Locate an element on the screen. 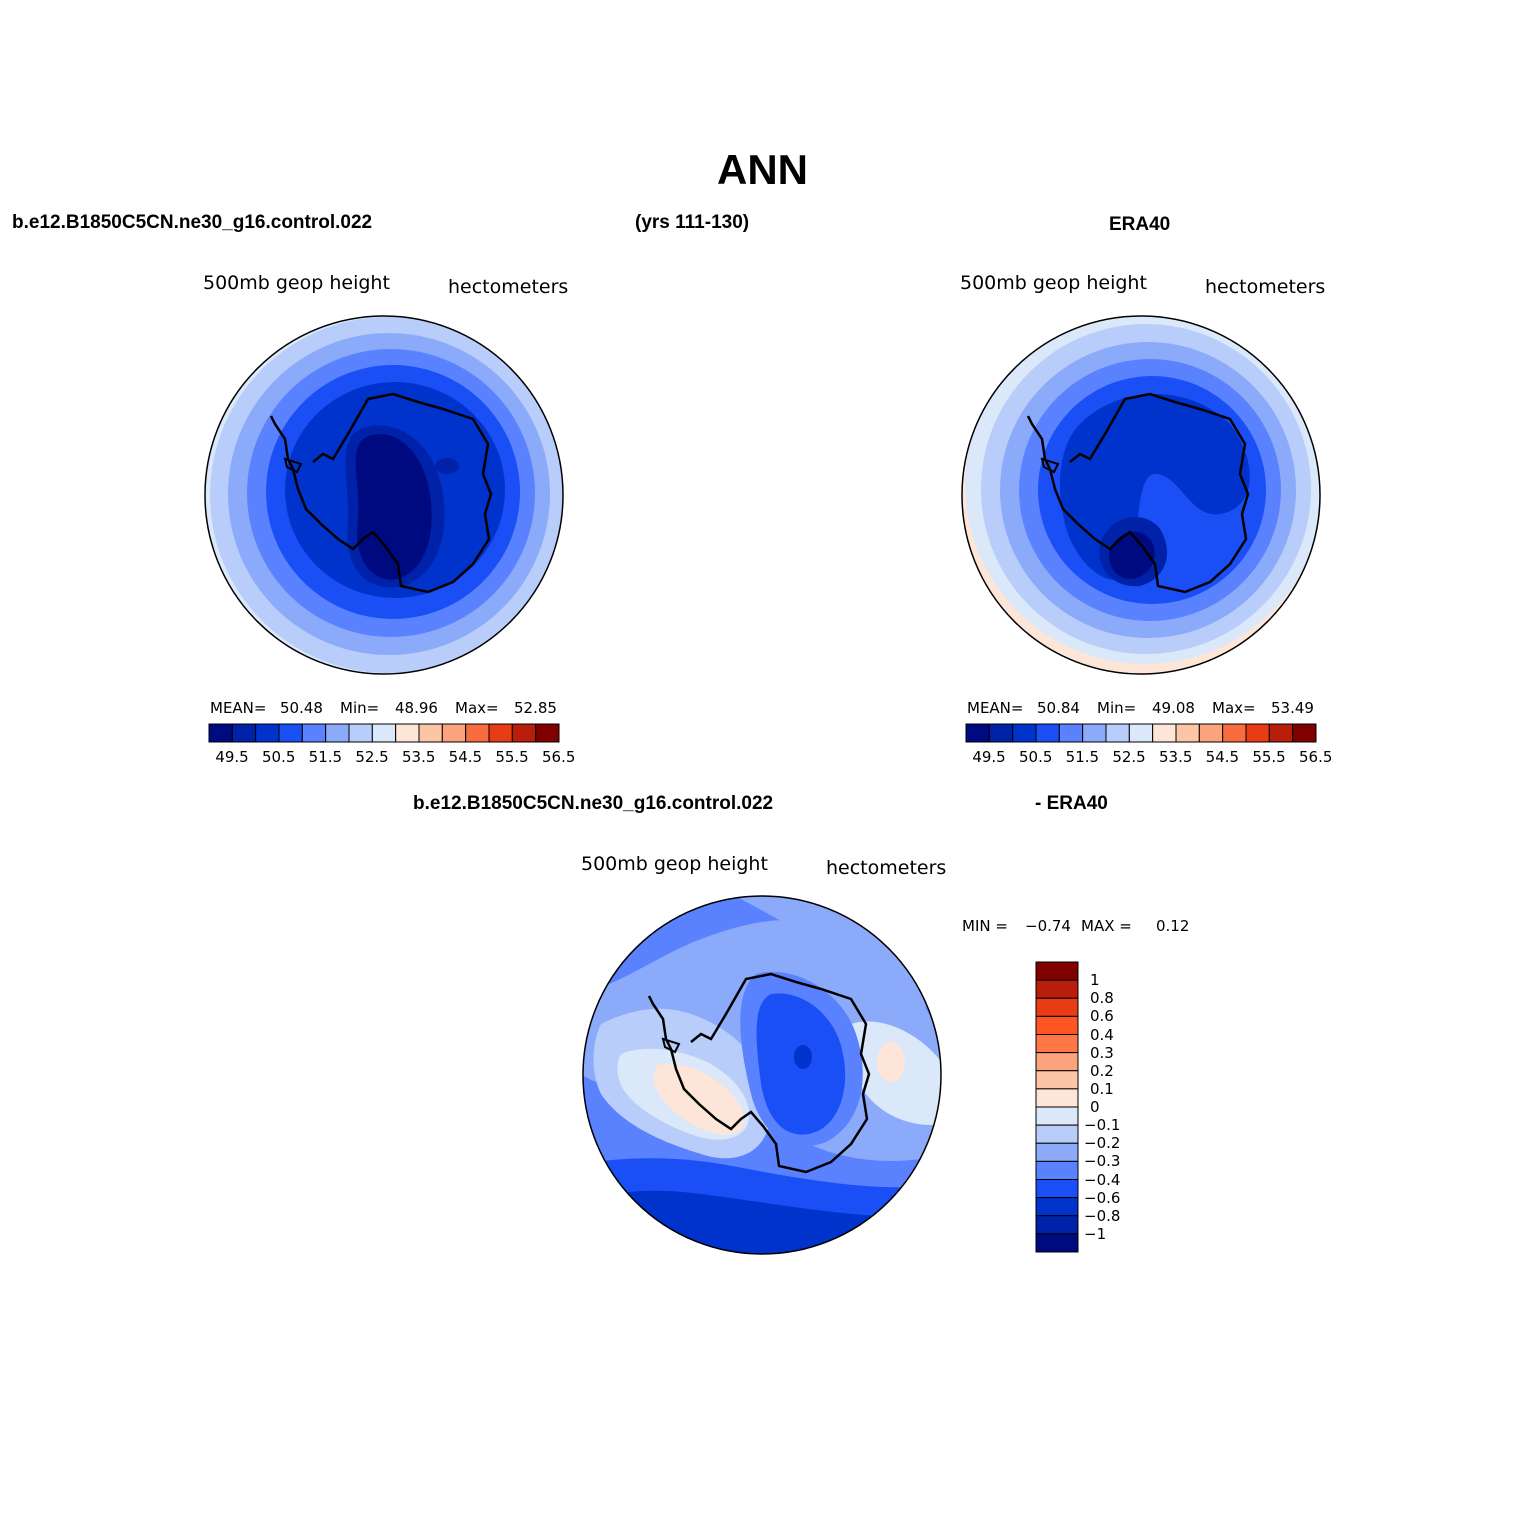  diff-units: hectometers is located at coordinates (886, 868).